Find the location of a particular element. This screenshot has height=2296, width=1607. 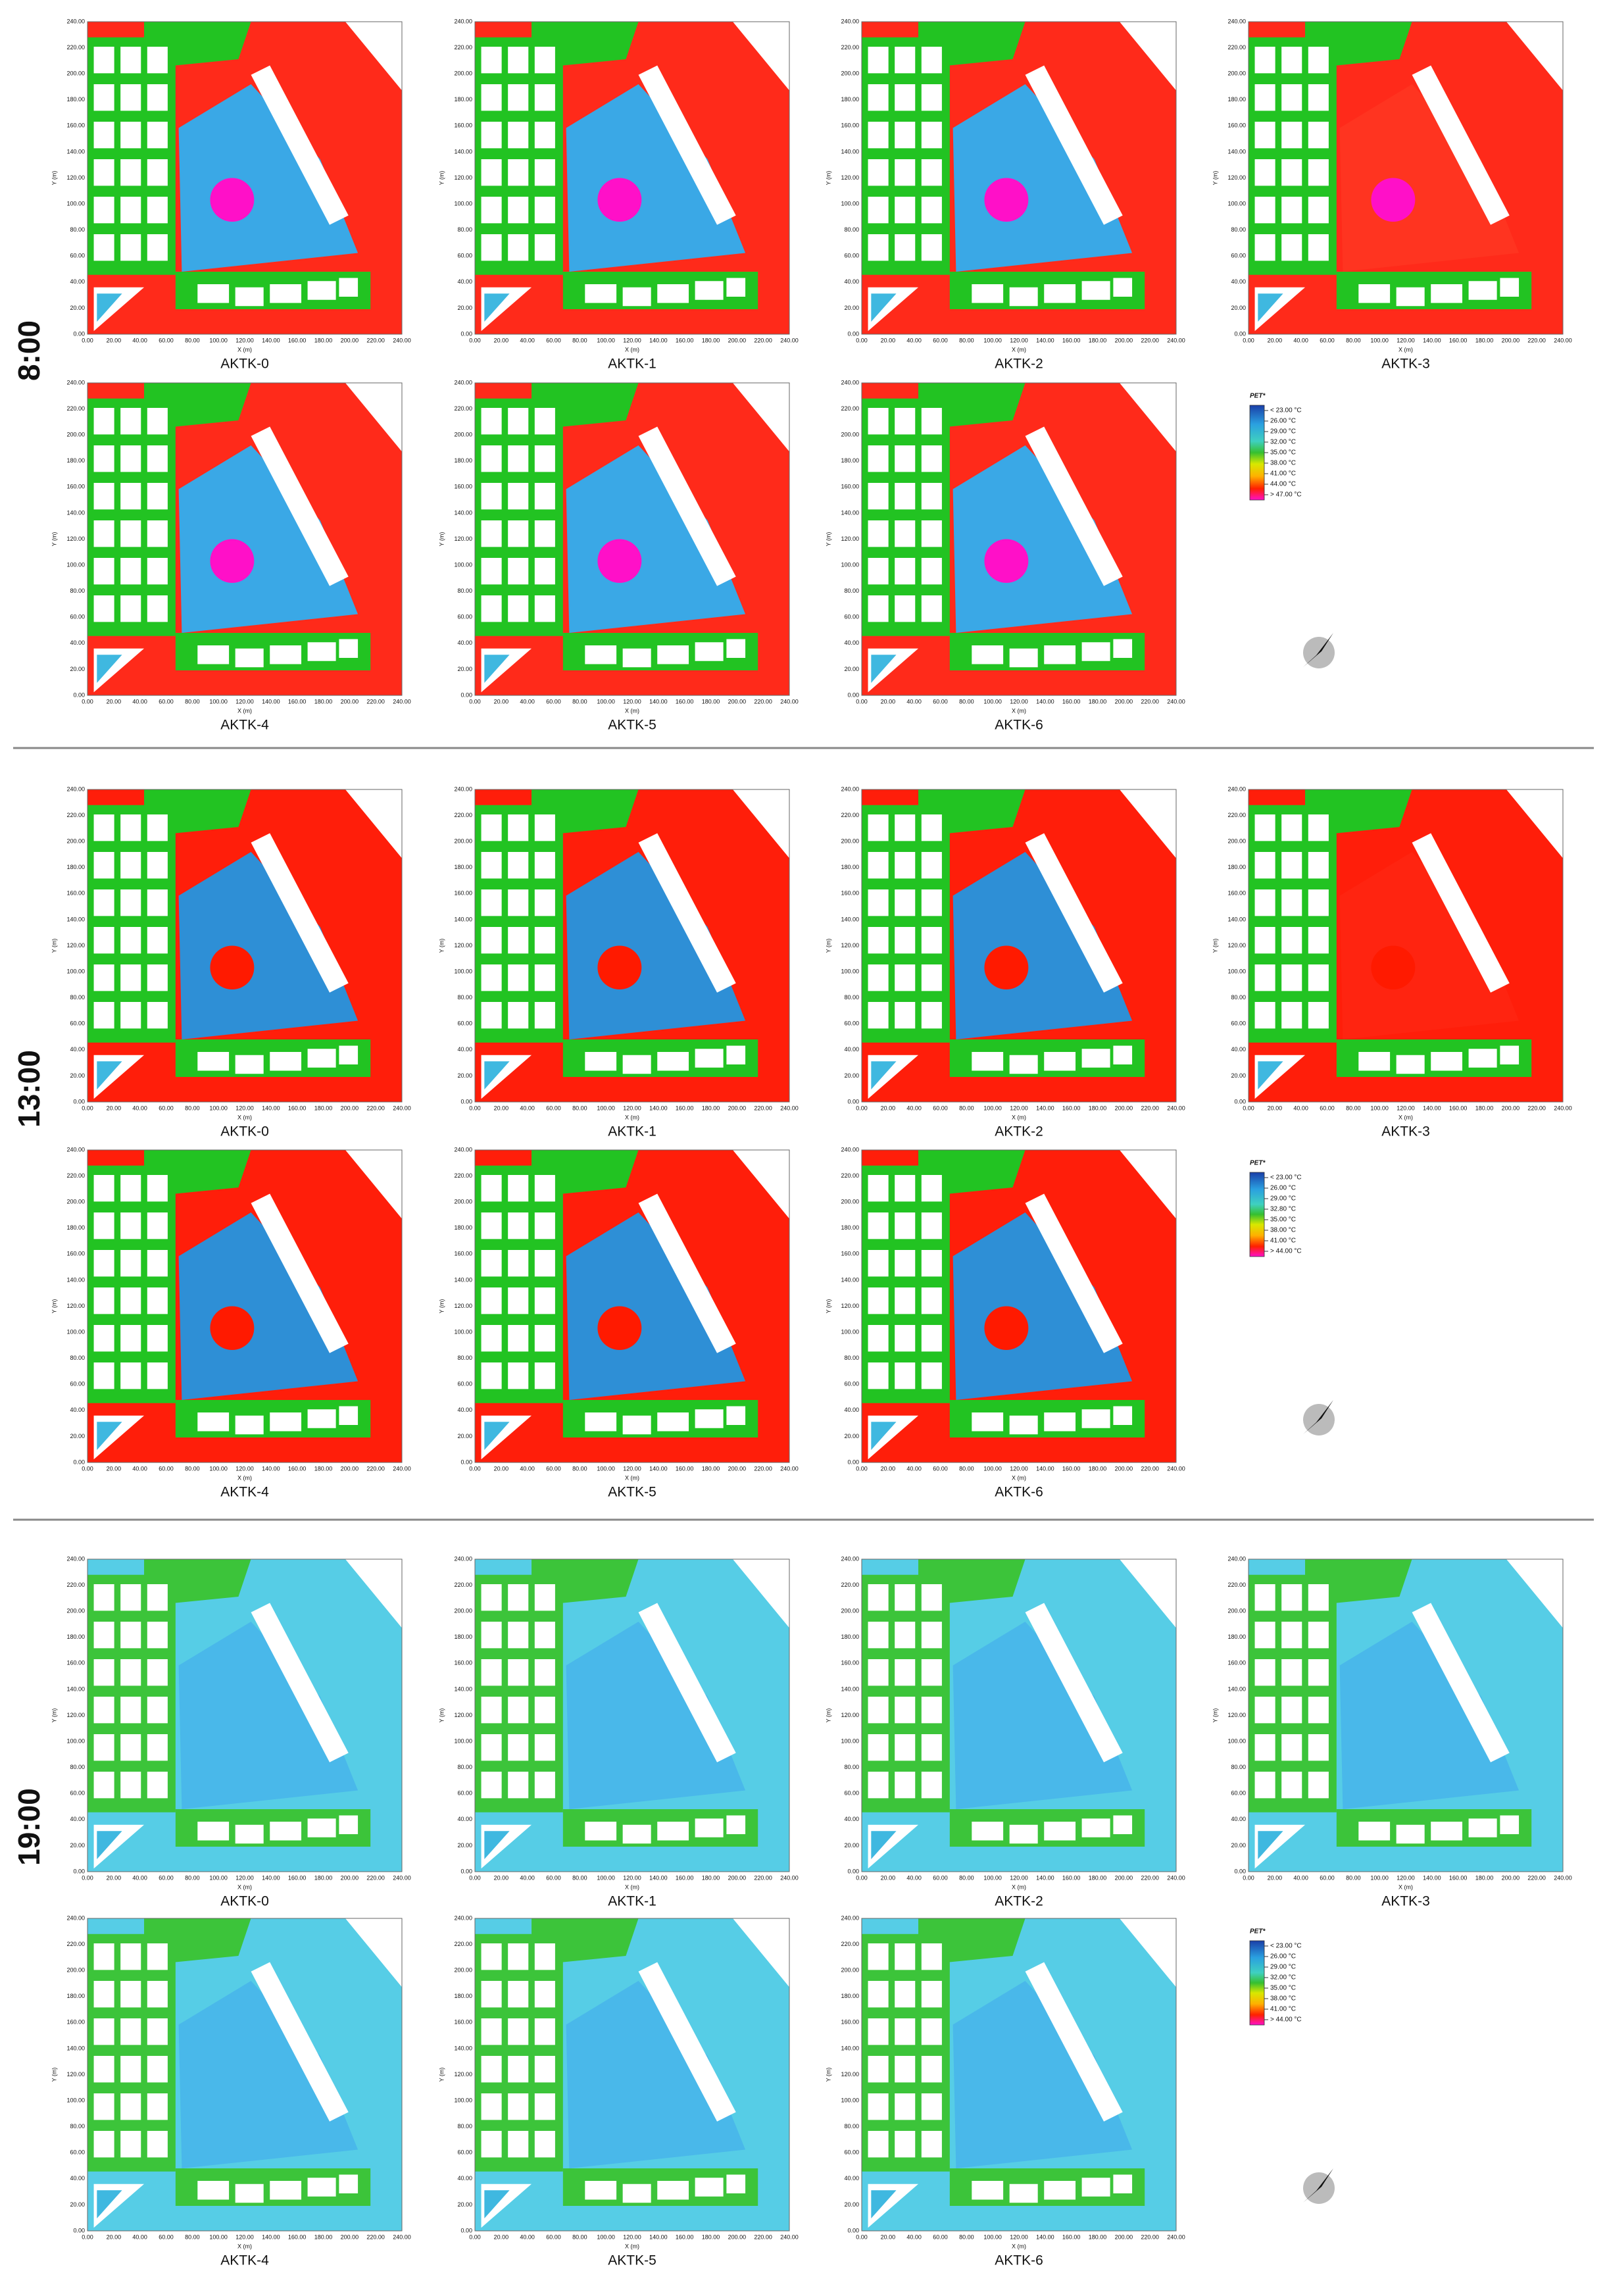

legend-bar is located at coordinates (1257, 453).